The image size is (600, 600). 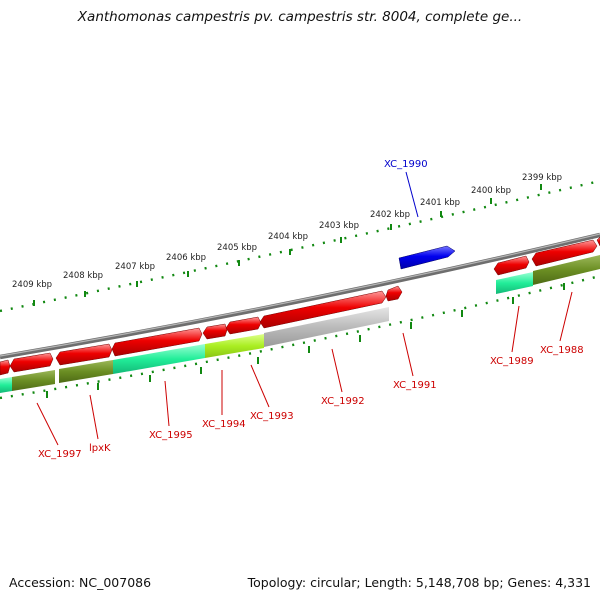 I want to click on gene-xc-1990, so click(x=427, y=257).